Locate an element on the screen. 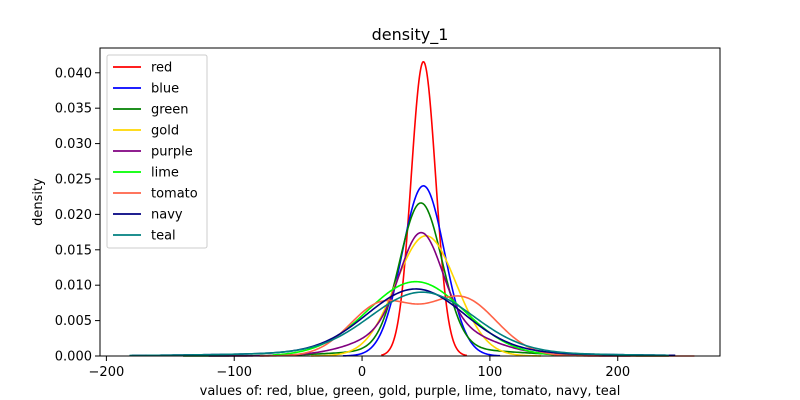 This screenshot has height=400, width=800. legend-label-navy: navy is located at coordinates (167, 215).